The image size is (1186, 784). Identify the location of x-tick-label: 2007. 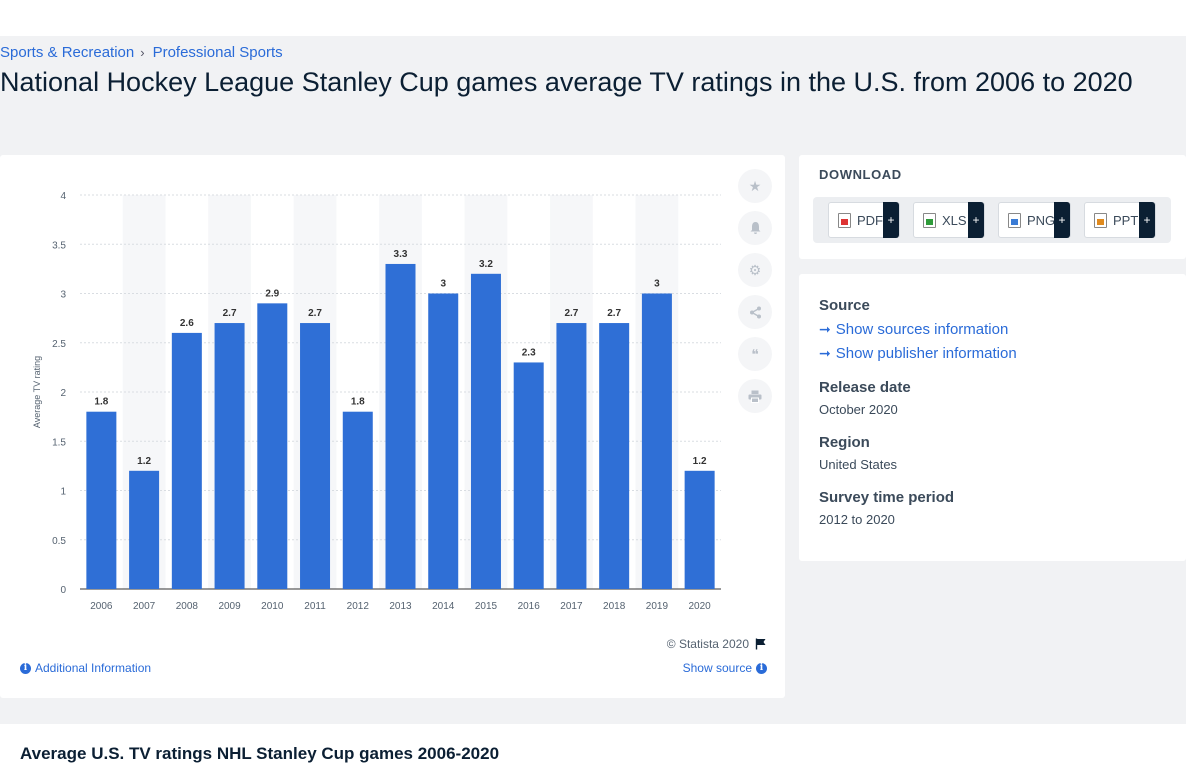
(144, 606).